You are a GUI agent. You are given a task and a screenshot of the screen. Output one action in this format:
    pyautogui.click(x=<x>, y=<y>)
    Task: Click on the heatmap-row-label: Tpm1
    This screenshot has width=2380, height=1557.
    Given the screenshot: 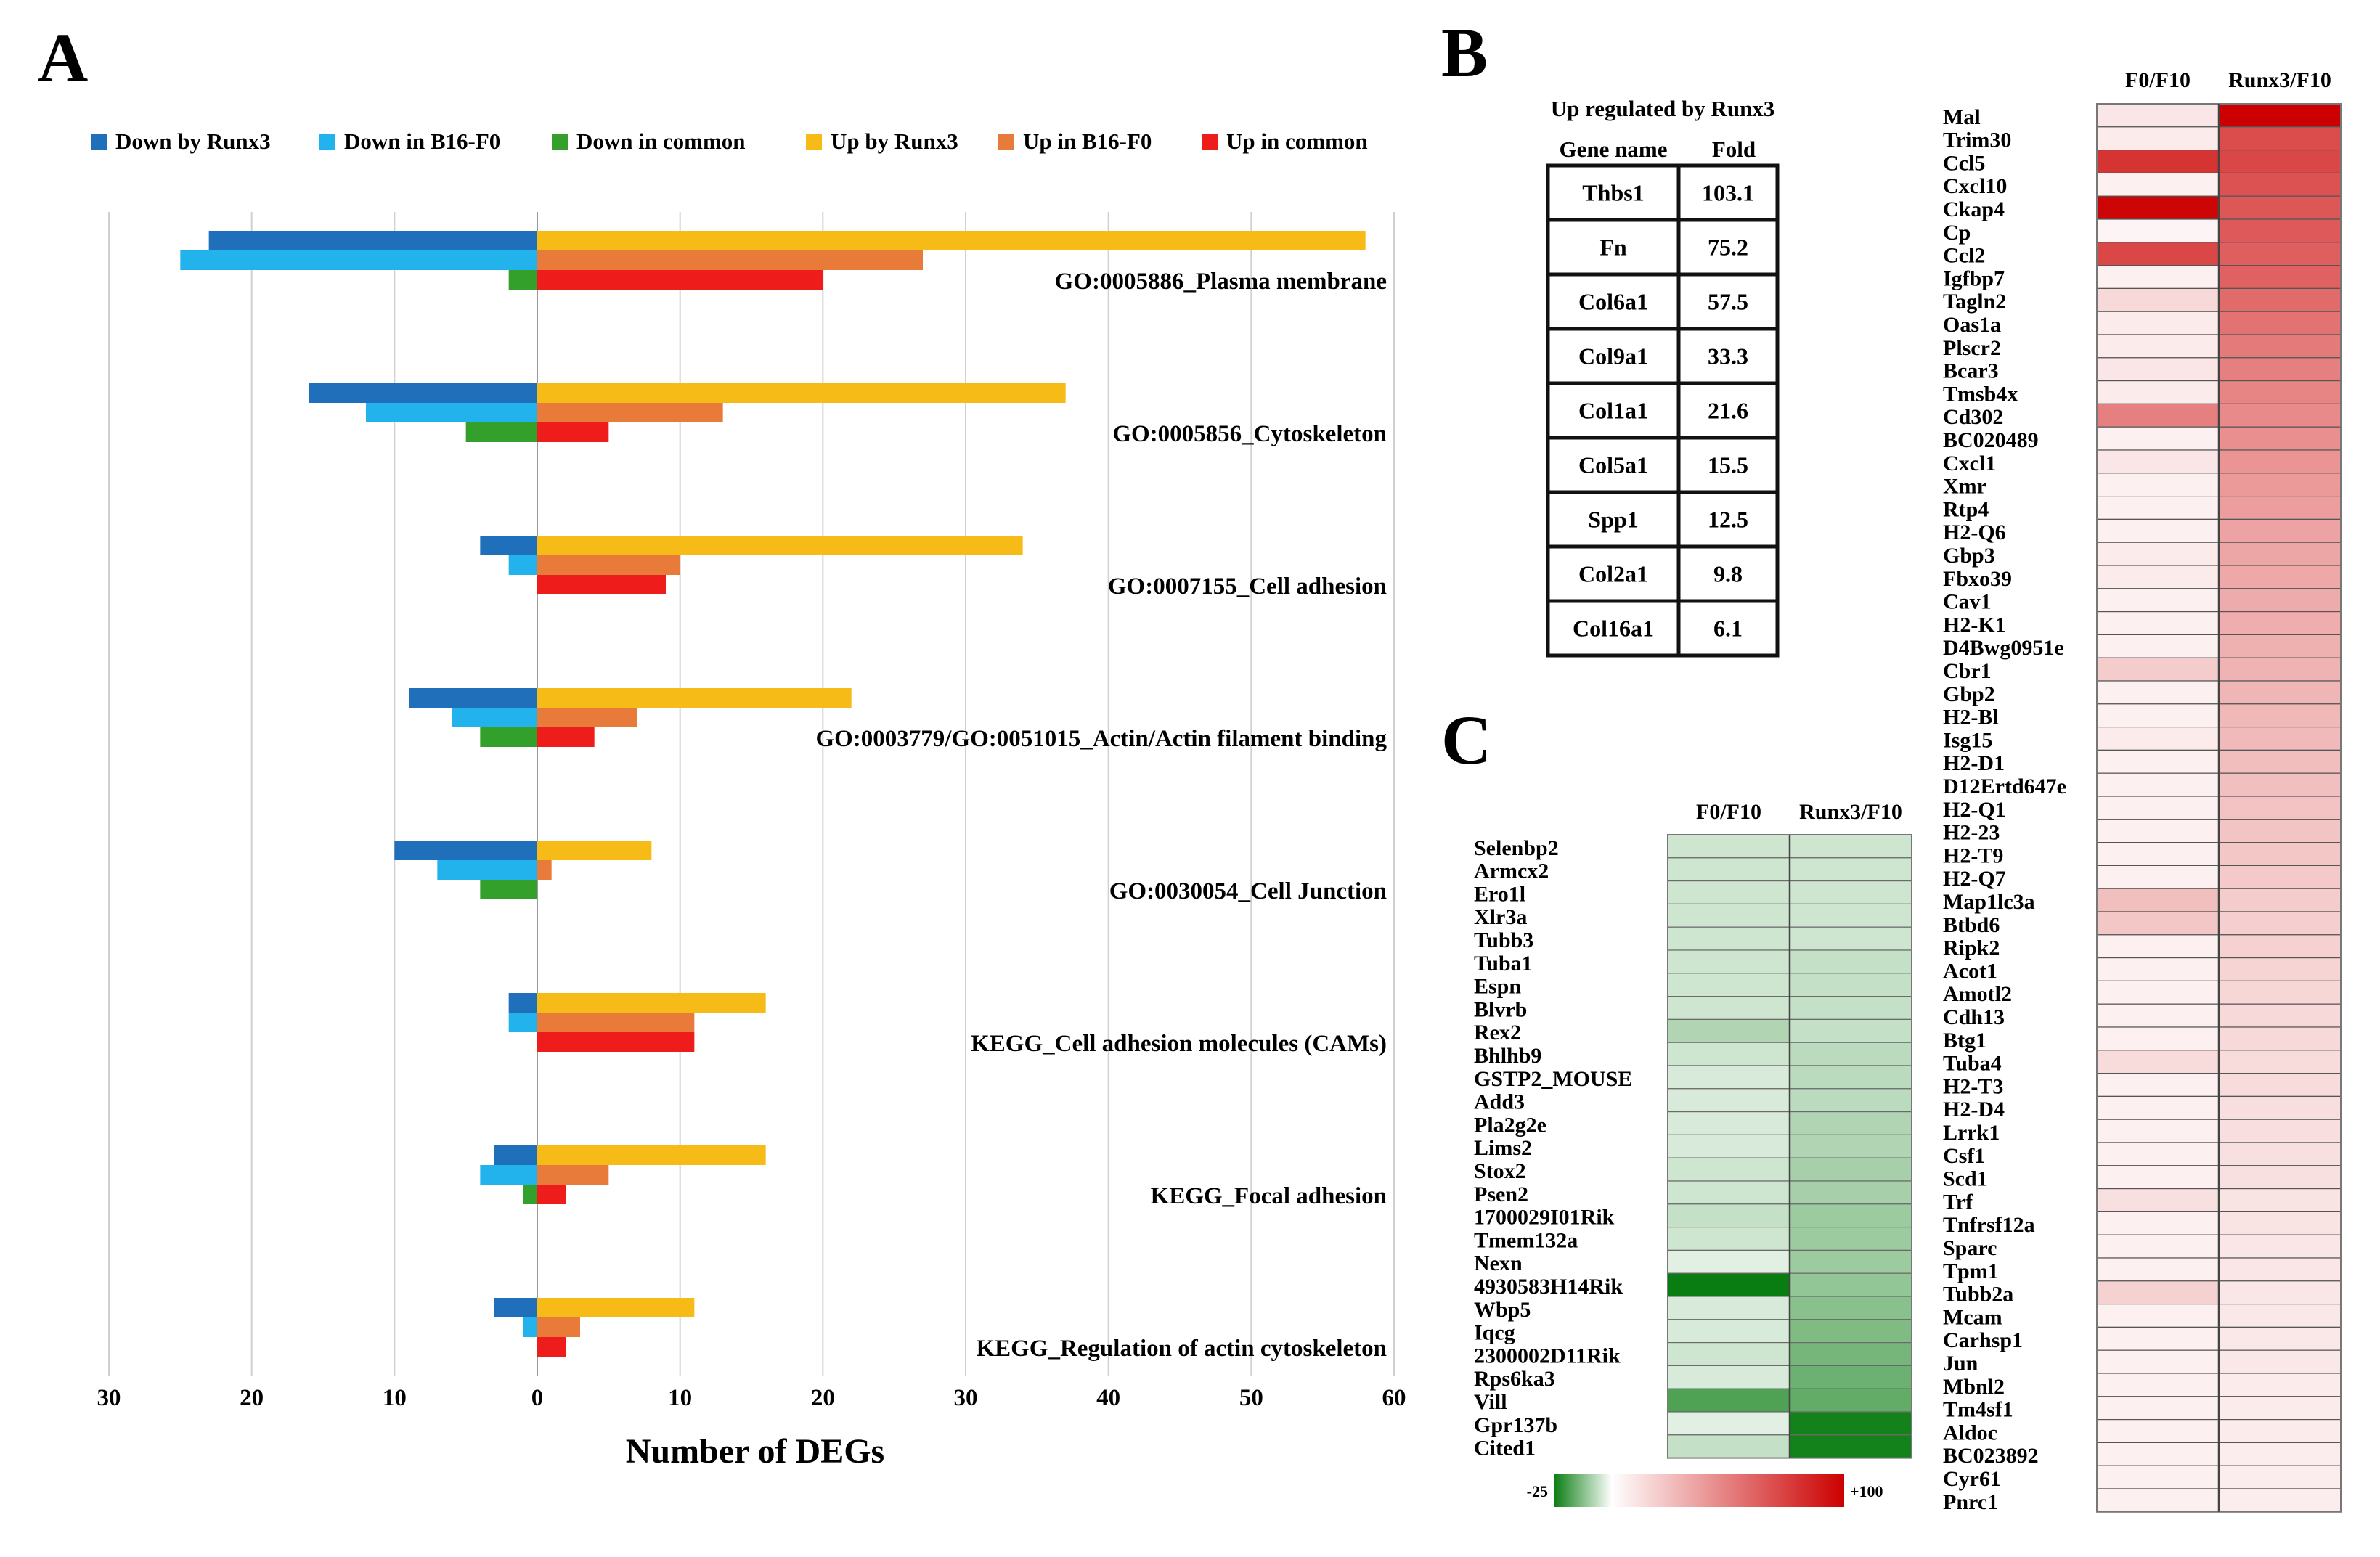 What is the action you would take?
    pyautogui.click(x=1971, y=1271)
    